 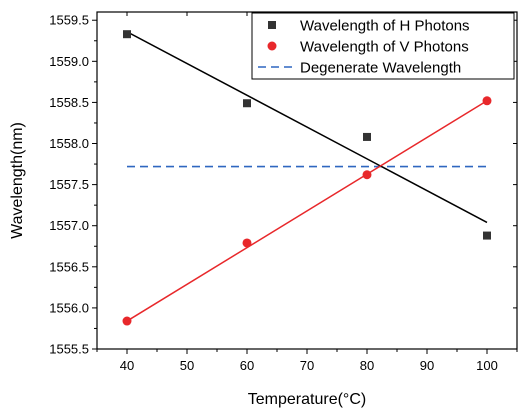 I want to click on x-tick-label: 50, so click(x=187, y=365).